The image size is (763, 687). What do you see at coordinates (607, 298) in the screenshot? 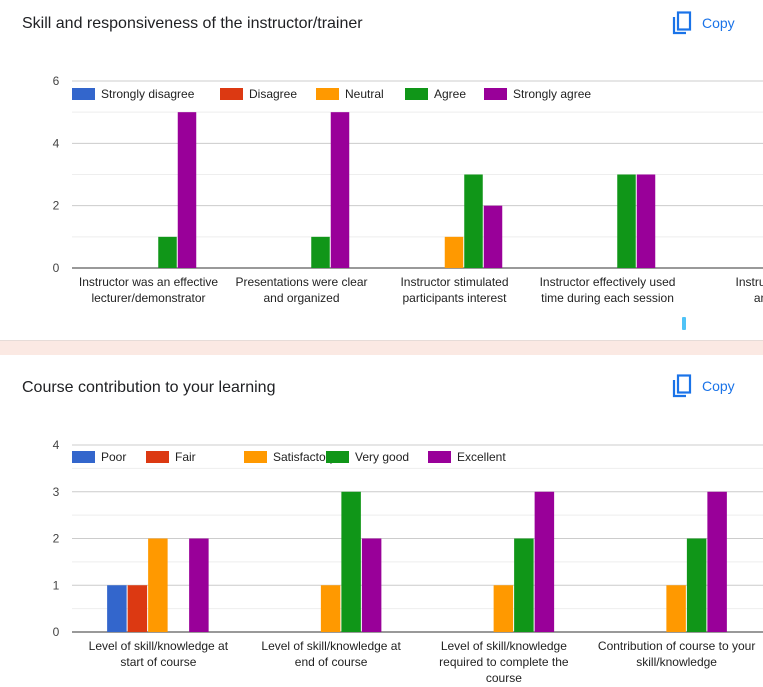
I see `x-tick-label: time during each session` at bounding box center [607, 298].